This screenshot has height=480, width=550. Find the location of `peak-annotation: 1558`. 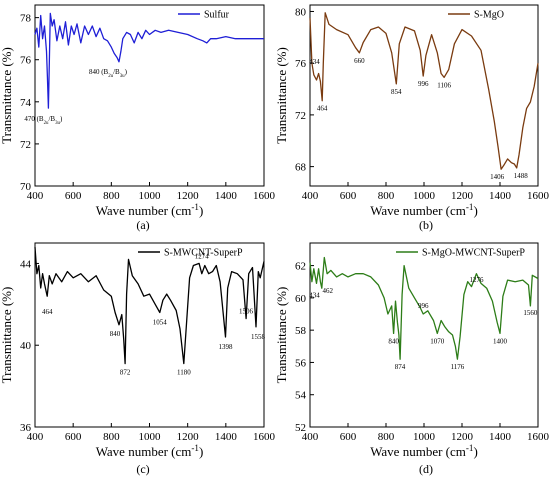

peak-annotation: 1558 is located at coordinates (258, 337).